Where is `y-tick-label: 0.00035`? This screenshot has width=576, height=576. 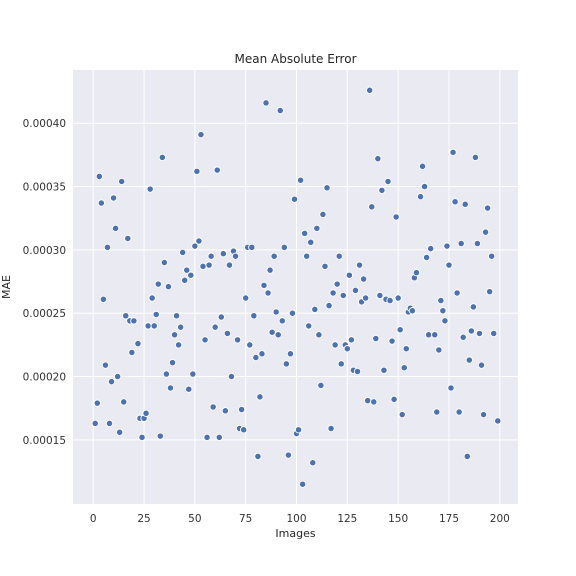
y-tick-label: 0.00035 is located at coordinates (44, 188).